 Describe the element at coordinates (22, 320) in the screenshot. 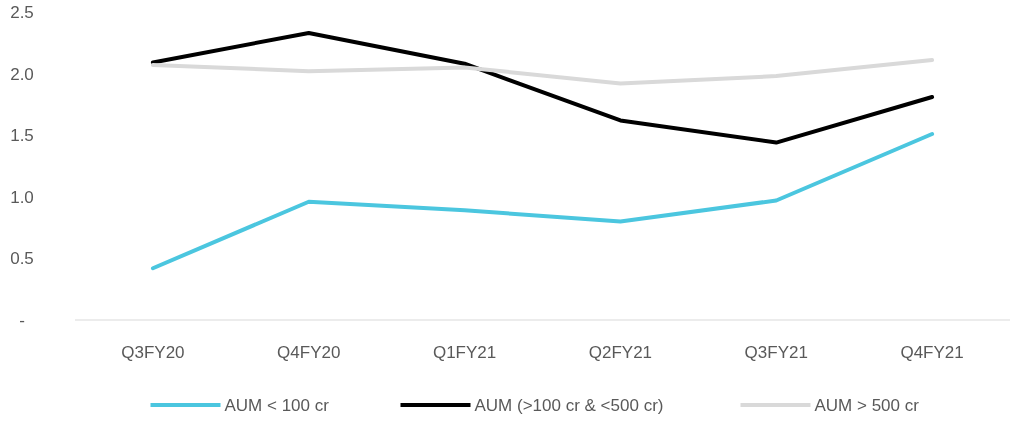

I see `y-tick-label: -` at that location.